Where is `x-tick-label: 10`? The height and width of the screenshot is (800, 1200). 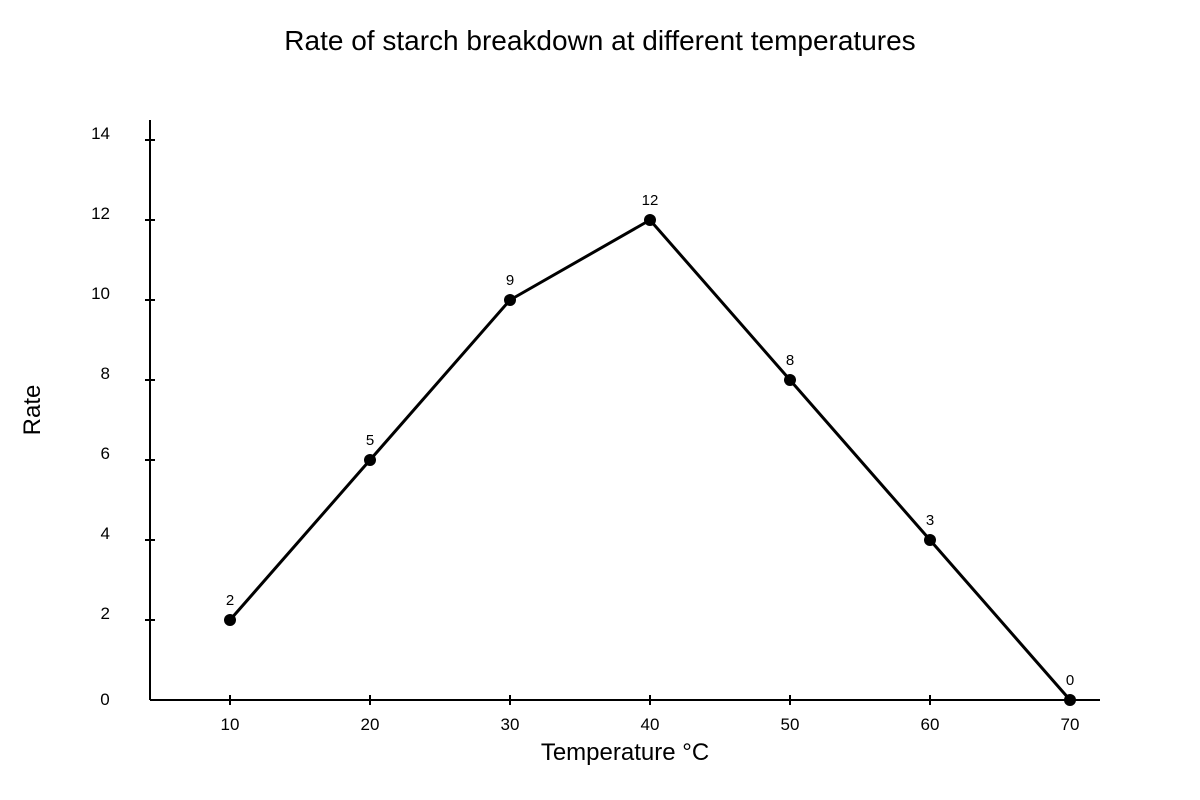 x-tick-label: 10 is located at coordinates (230, 724).